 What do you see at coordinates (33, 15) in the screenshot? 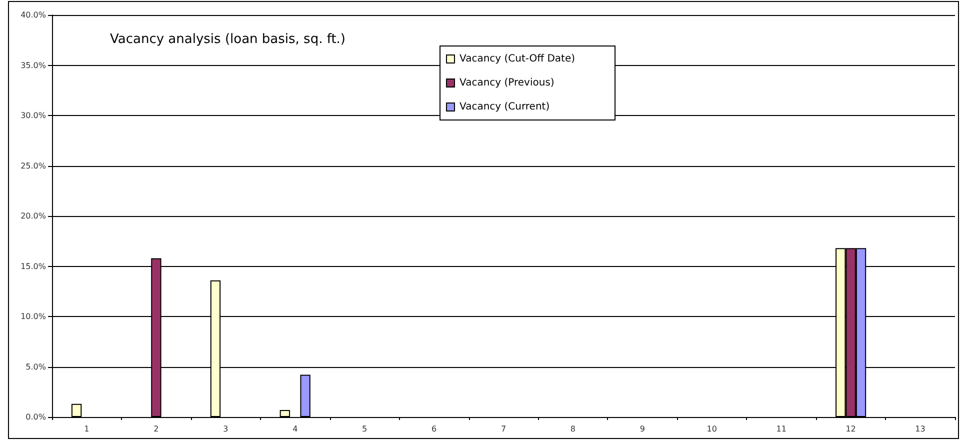
I see `y-tick-label: 40.0%` at bounding box center [33, 15].